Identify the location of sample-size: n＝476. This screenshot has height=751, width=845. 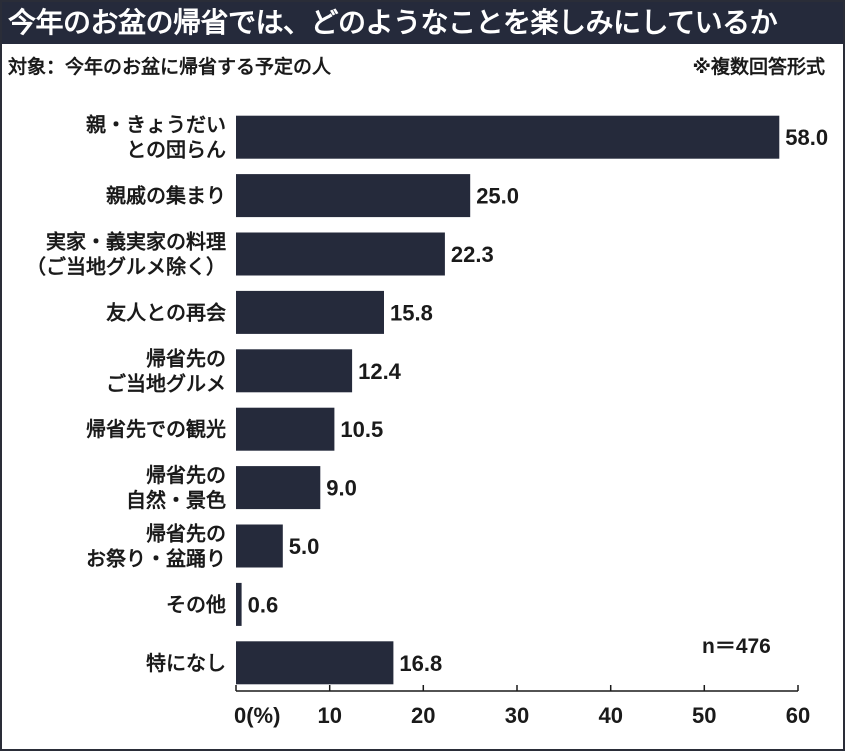
(736, 646).